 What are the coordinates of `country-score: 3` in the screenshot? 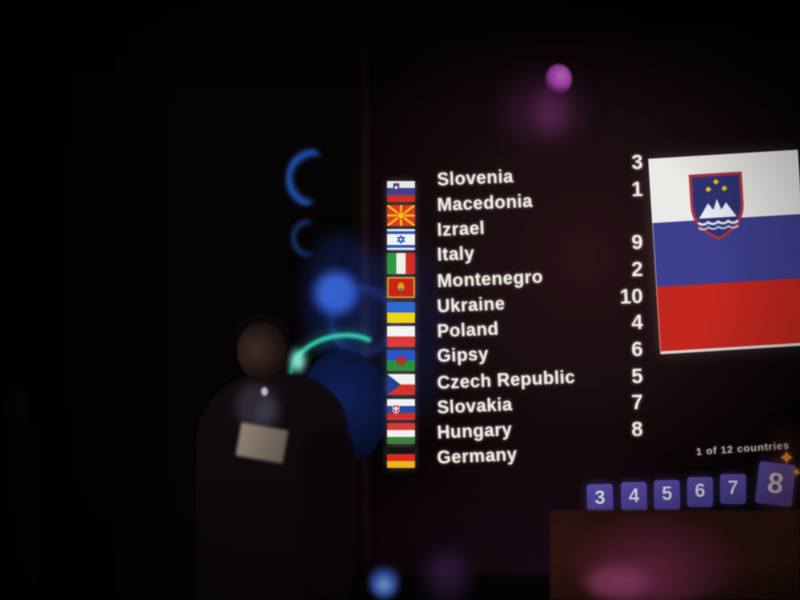 It's located at (637, 162).